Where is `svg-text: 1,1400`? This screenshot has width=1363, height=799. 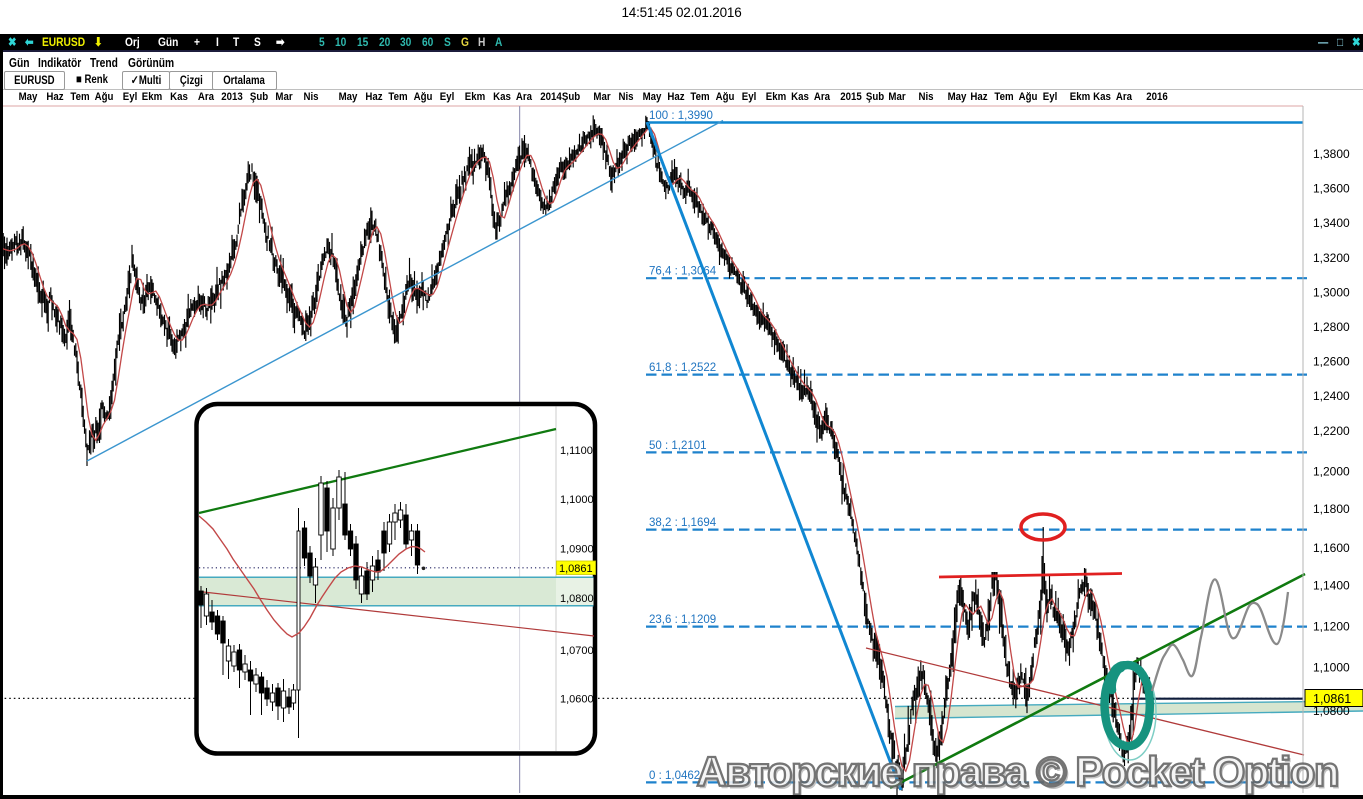
svg-text: 1,1400 is located at coordinates (1331, 586).